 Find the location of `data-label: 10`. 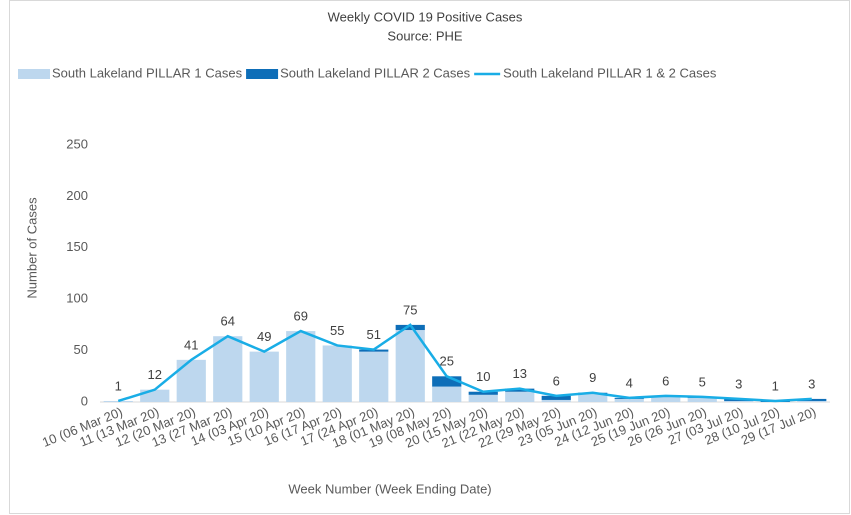

data-label: 10 is located at coordinates (483, 376).